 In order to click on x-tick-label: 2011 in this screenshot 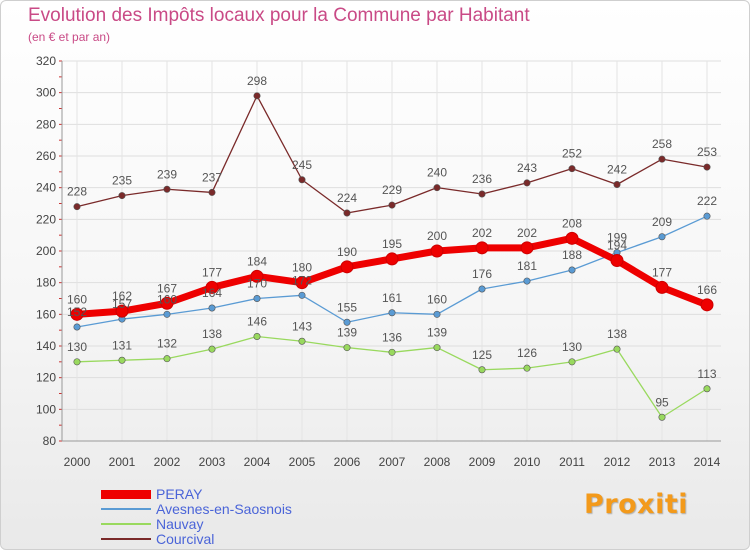, I will do `click(572, 462)`.